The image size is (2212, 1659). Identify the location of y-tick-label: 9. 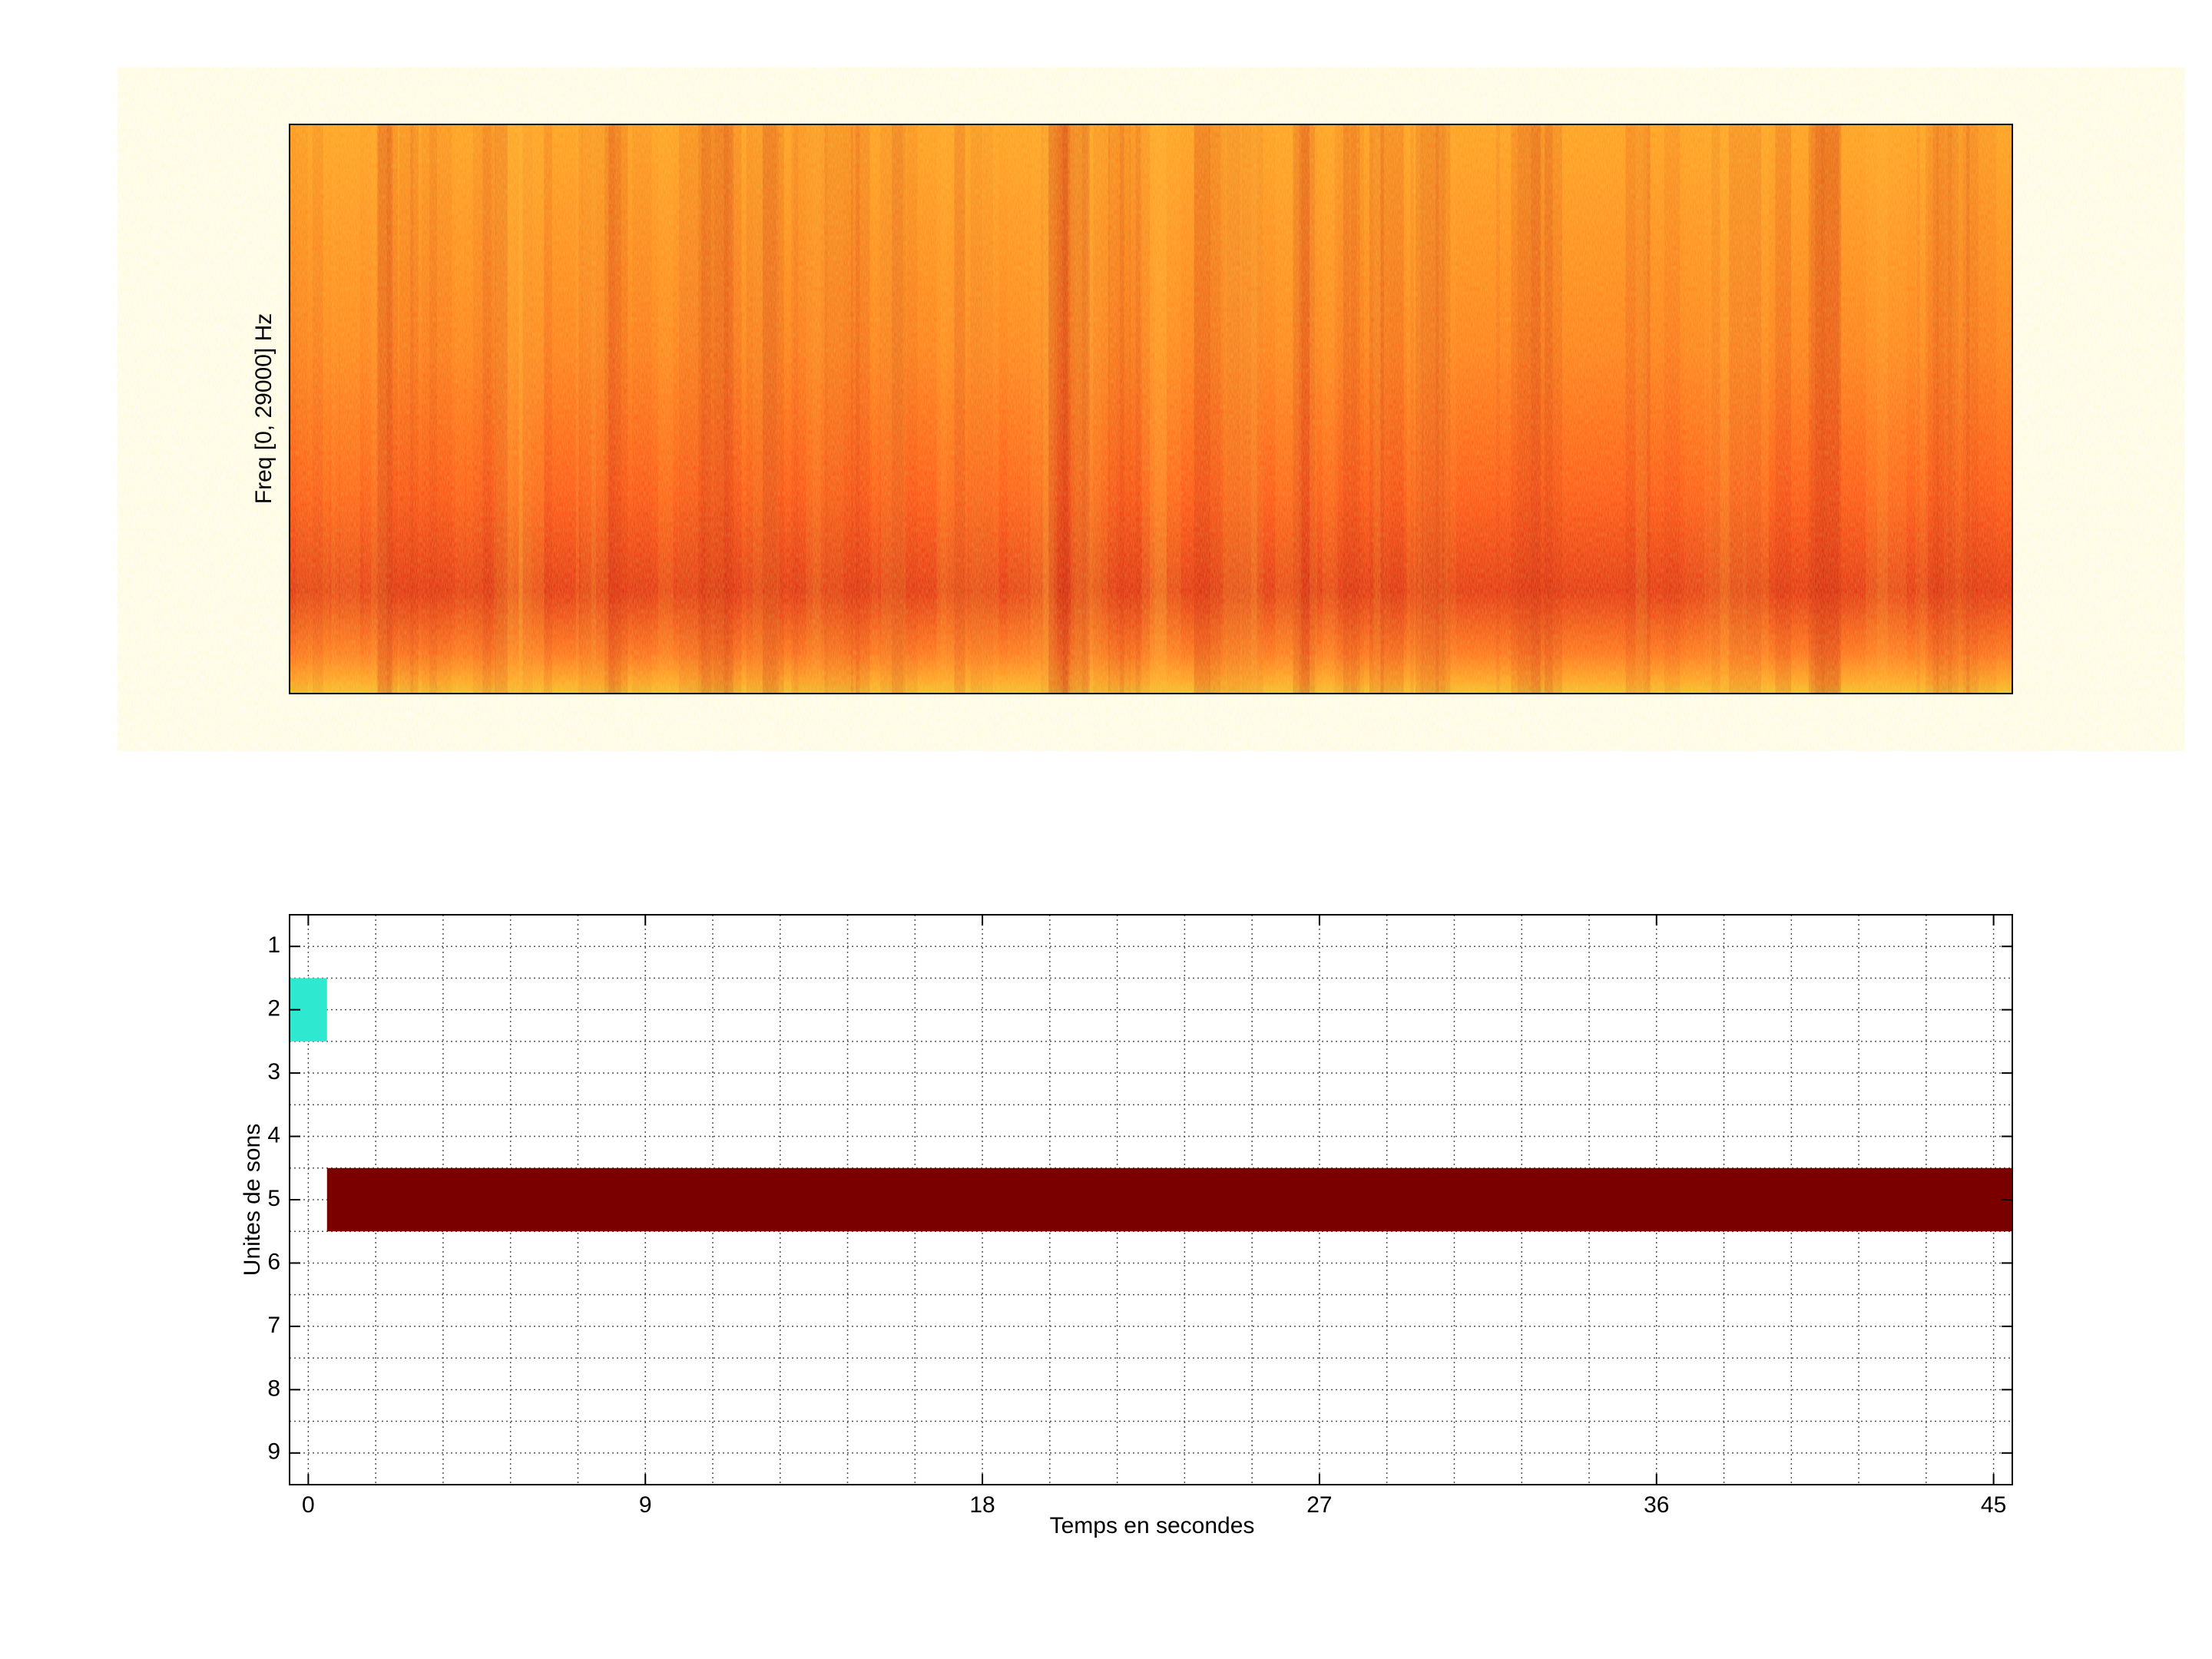
(273, 1452).